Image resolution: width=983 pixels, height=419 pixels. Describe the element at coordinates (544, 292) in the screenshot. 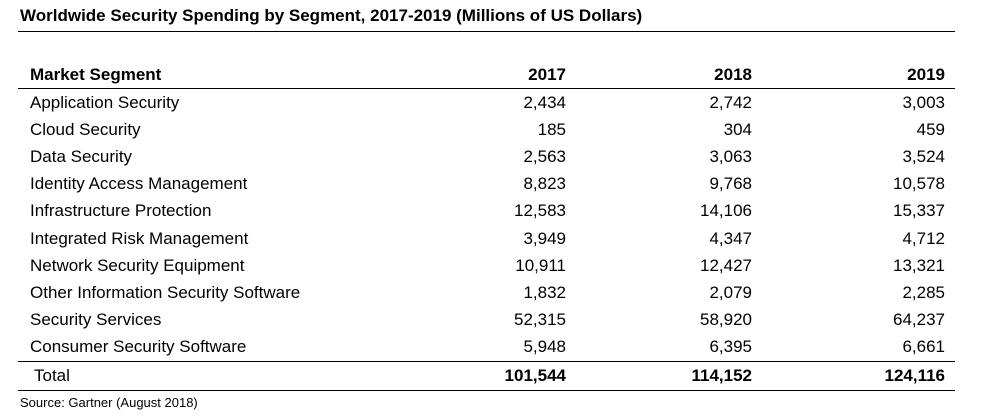

I see `value-cell-2017: 1,832` at that location.